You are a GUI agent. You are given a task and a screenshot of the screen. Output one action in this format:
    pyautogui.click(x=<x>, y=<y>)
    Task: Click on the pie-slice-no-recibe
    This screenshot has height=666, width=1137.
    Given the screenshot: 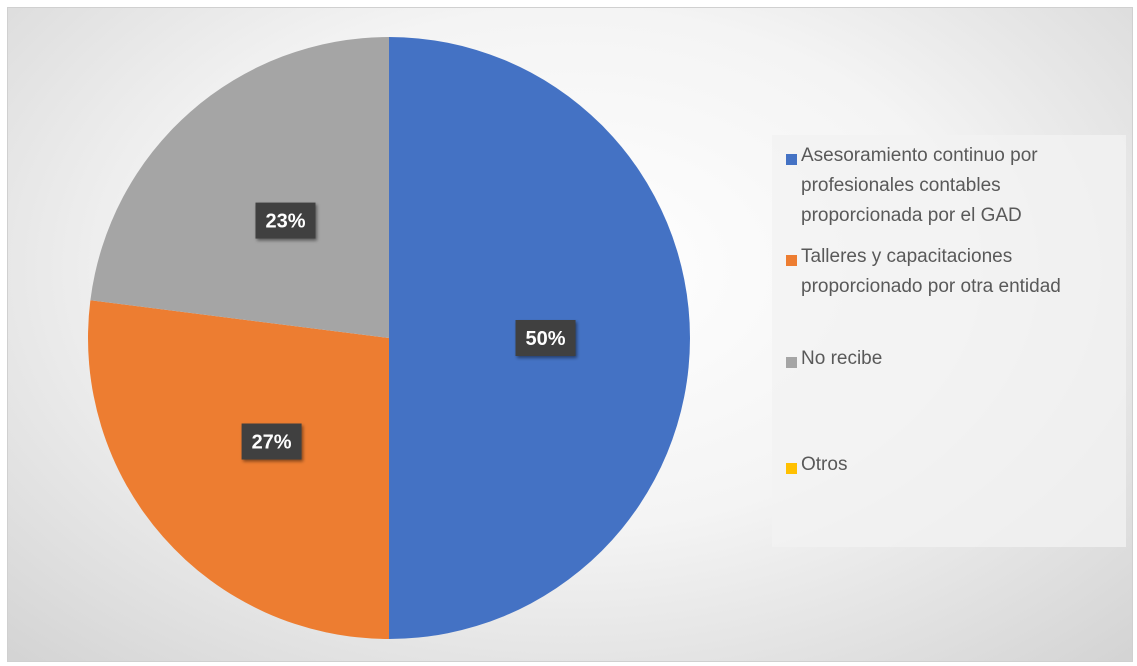 What is the action you would take?
    pyautogui.click(x=239, y=187)
    